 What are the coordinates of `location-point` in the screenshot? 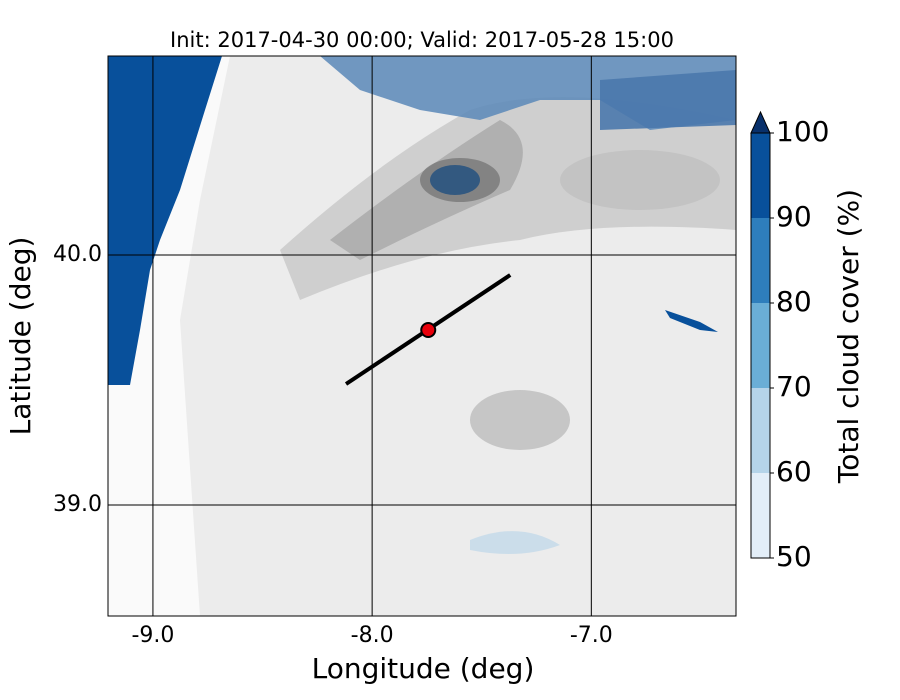 It's located at (428, 330).